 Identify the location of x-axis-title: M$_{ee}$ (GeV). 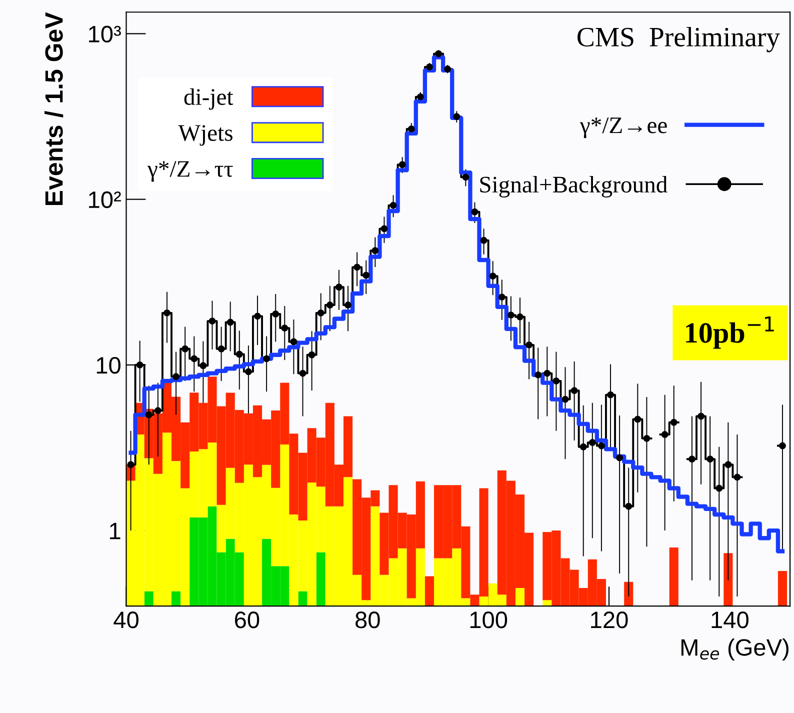
(734, 649).